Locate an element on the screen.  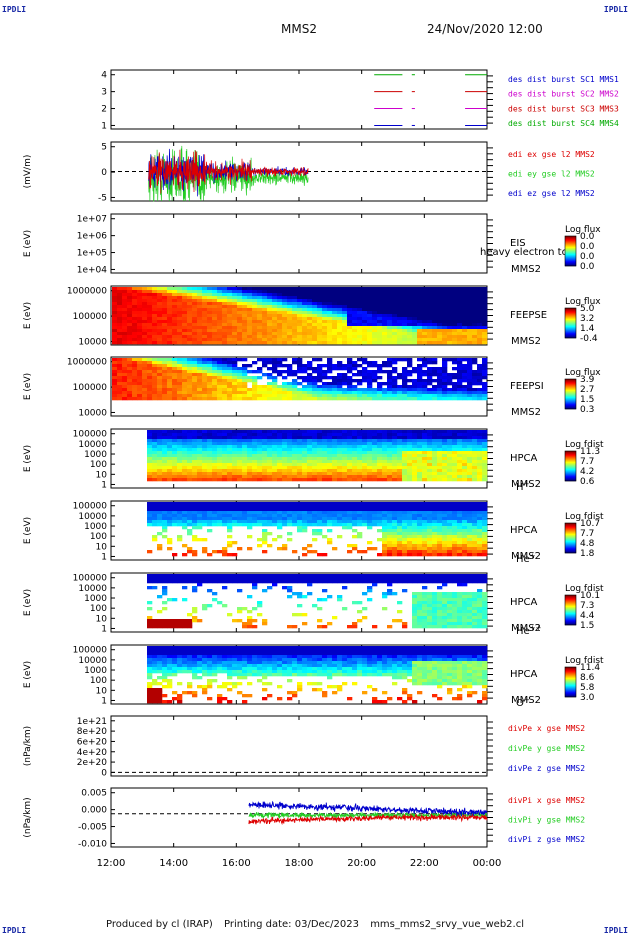
burst-legend-0: des dist burst SC1 MMS1 is located at coordinates (563, 79).